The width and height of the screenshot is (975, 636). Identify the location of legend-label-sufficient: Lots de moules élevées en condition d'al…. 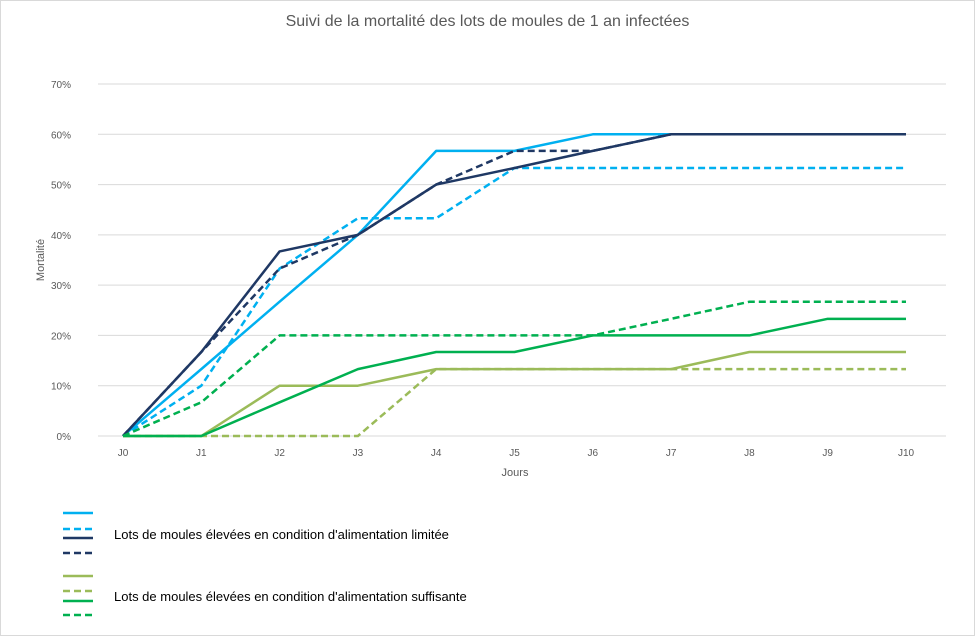
(290, 596).